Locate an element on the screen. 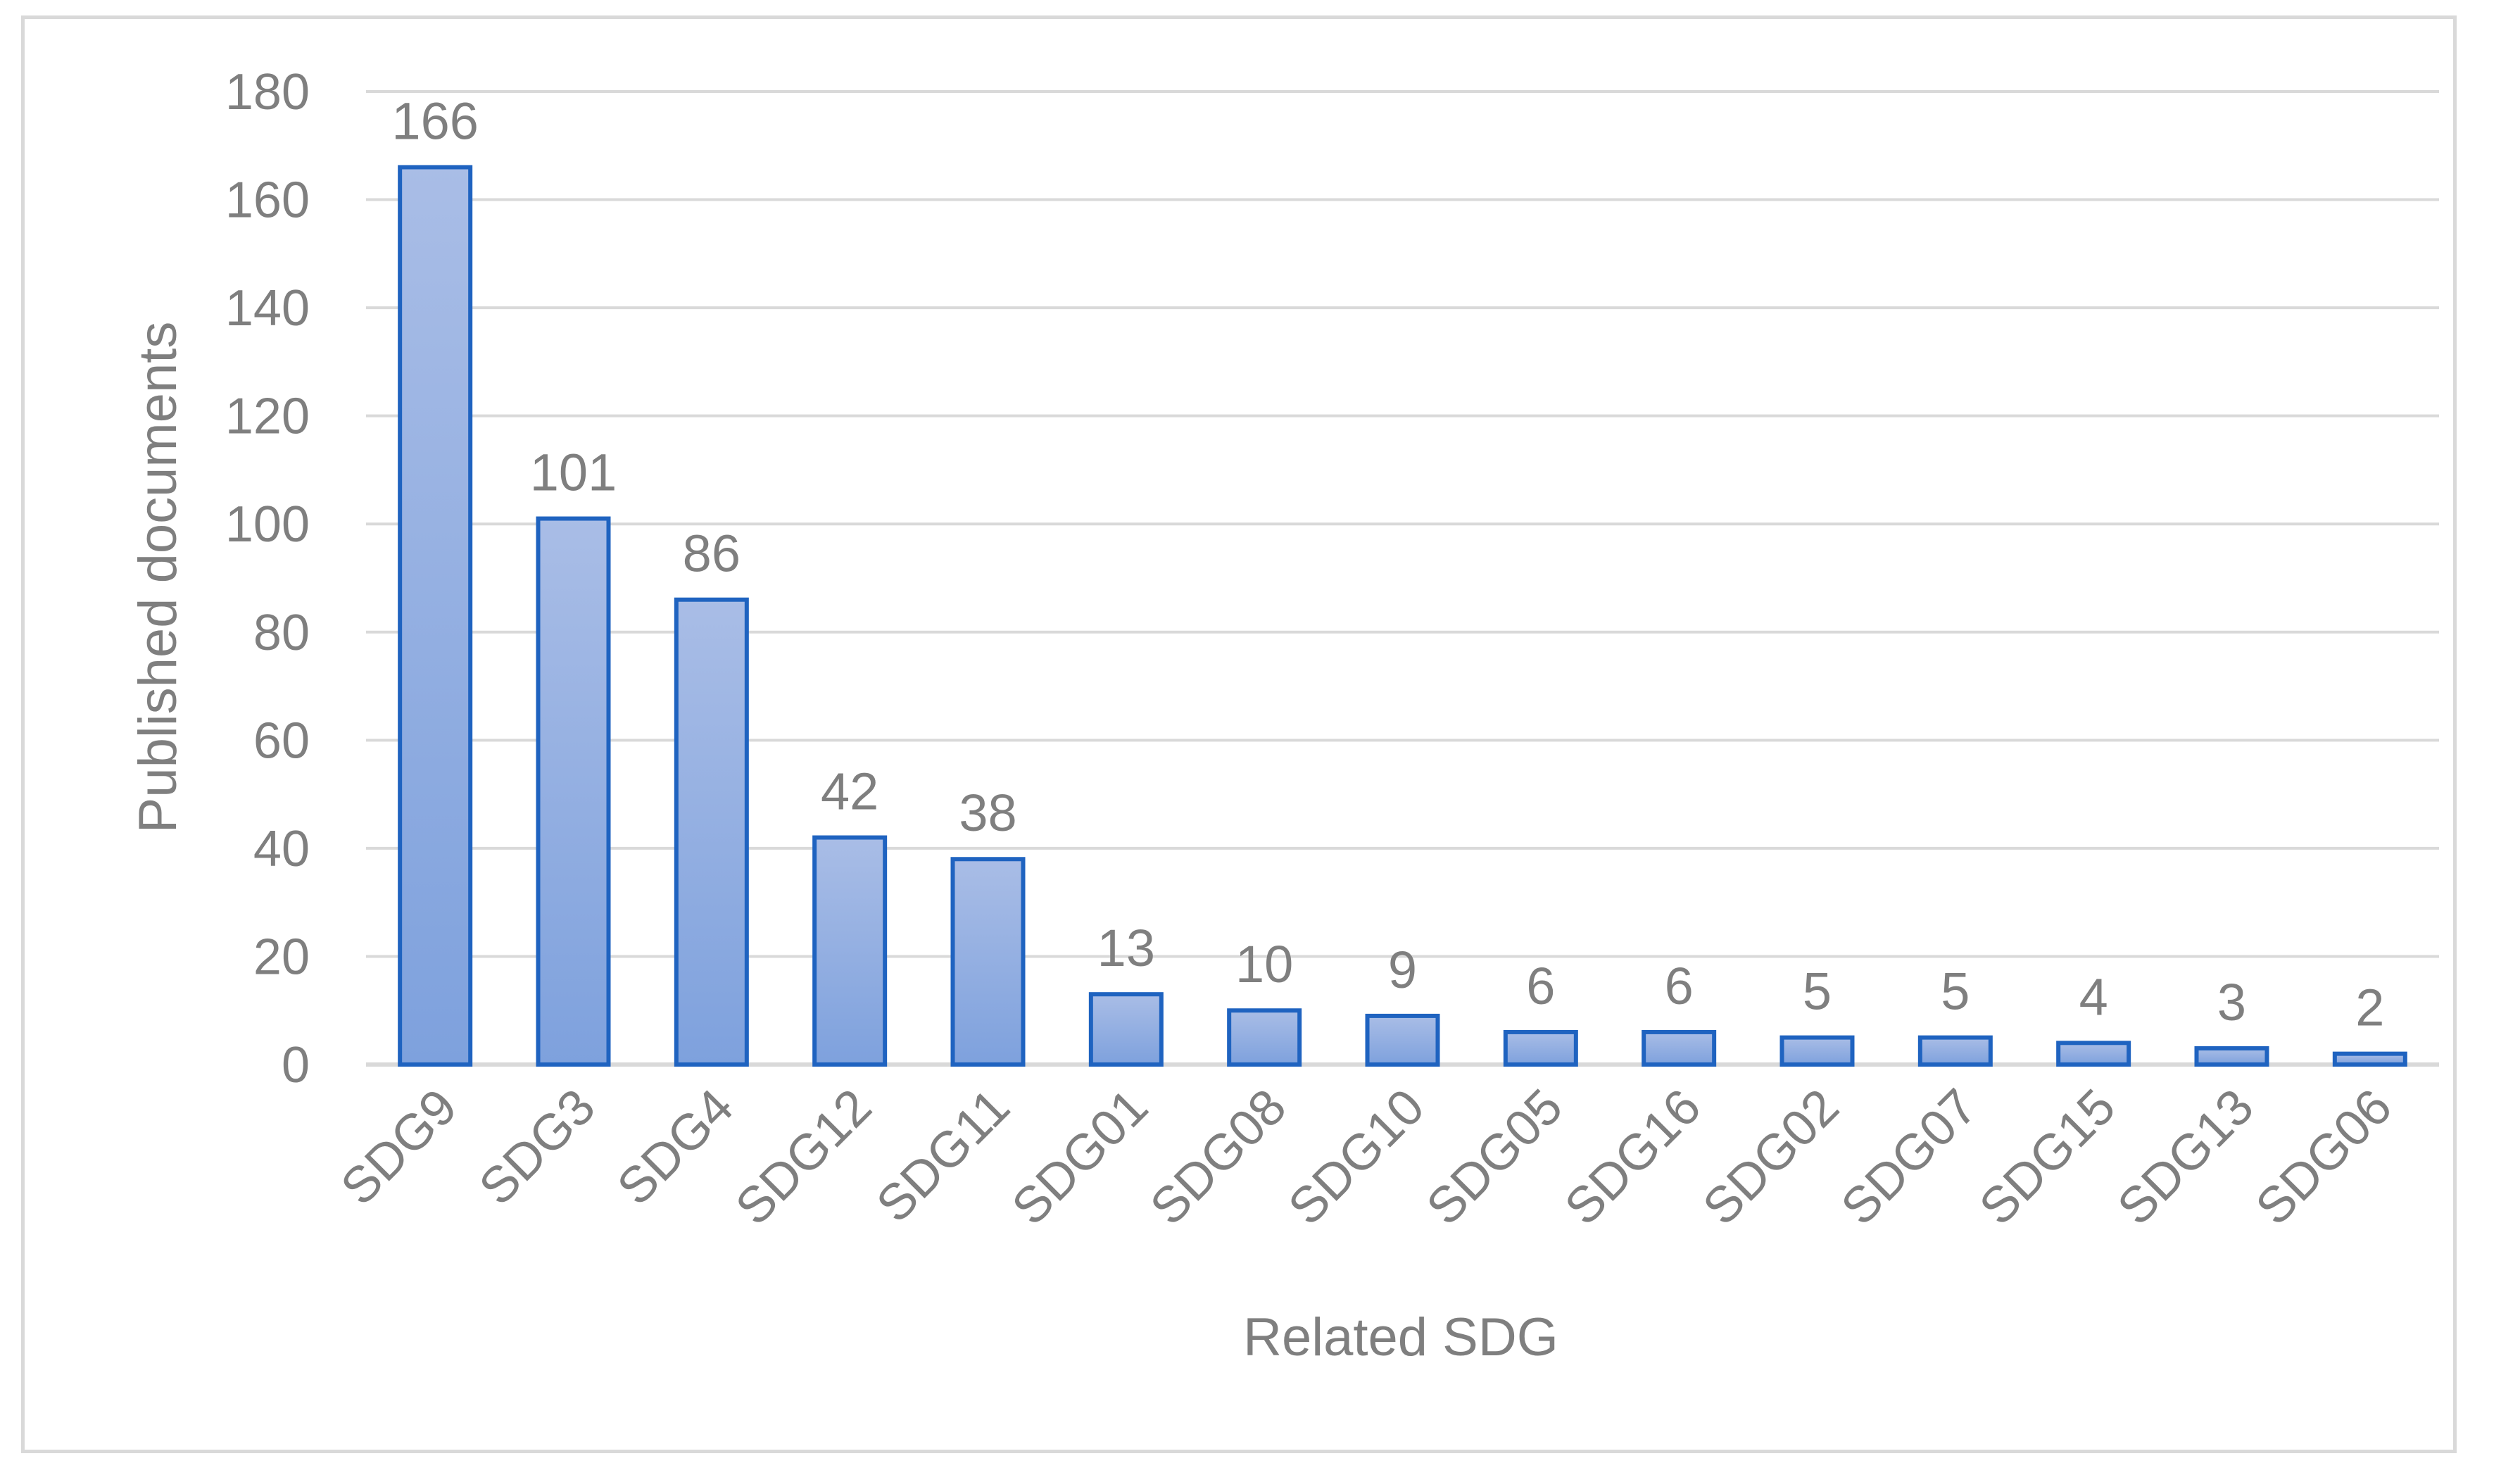 The image size is (2520, 1475). bar-sdg4 is located at coordinates (711, 832).